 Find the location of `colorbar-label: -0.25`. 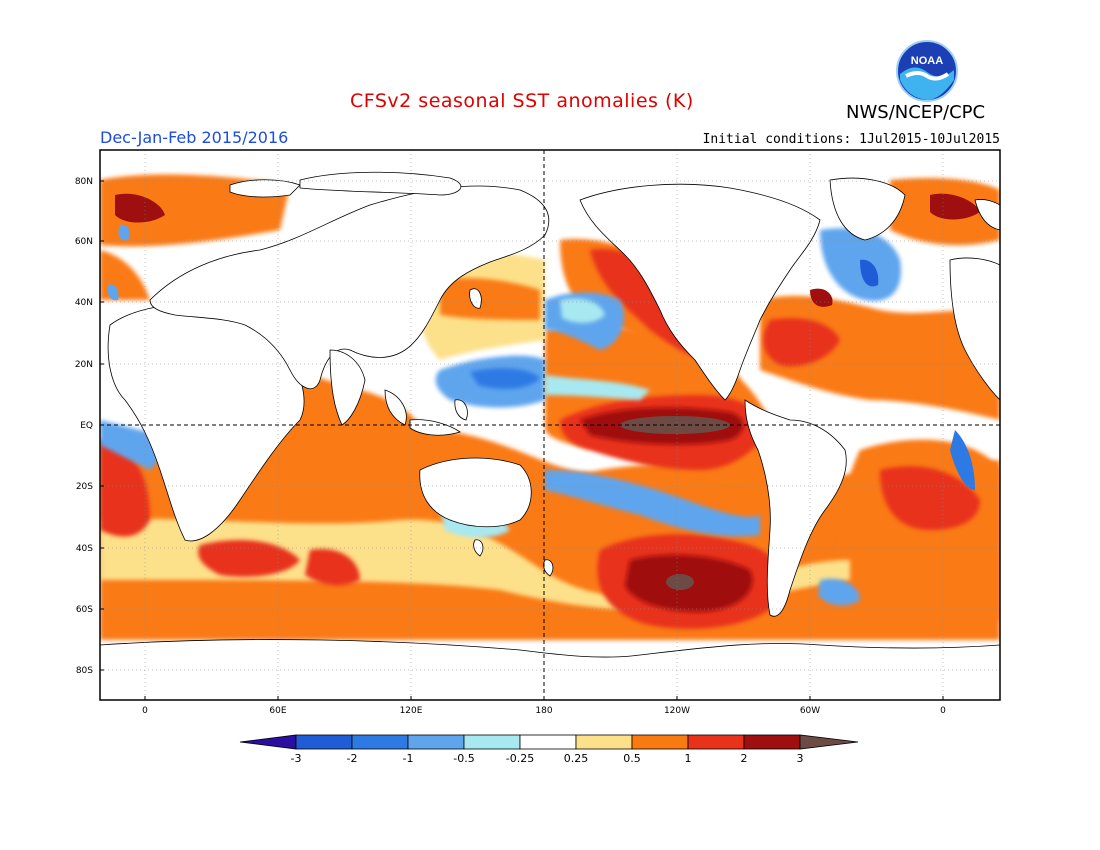

colorbar-label: -0.25 is located at coordinates (520, 758).